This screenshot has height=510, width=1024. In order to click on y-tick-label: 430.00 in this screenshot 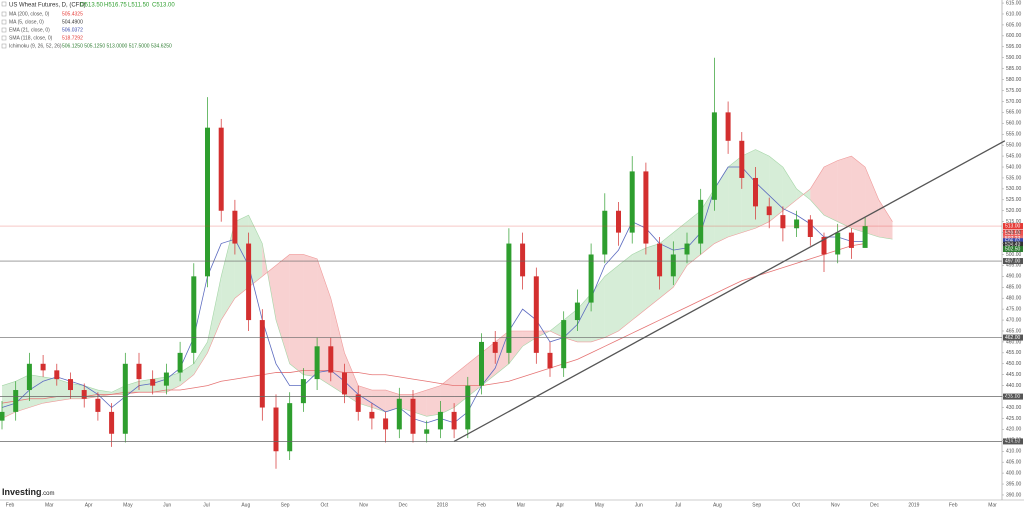, I will do `click(1014, 408)`.